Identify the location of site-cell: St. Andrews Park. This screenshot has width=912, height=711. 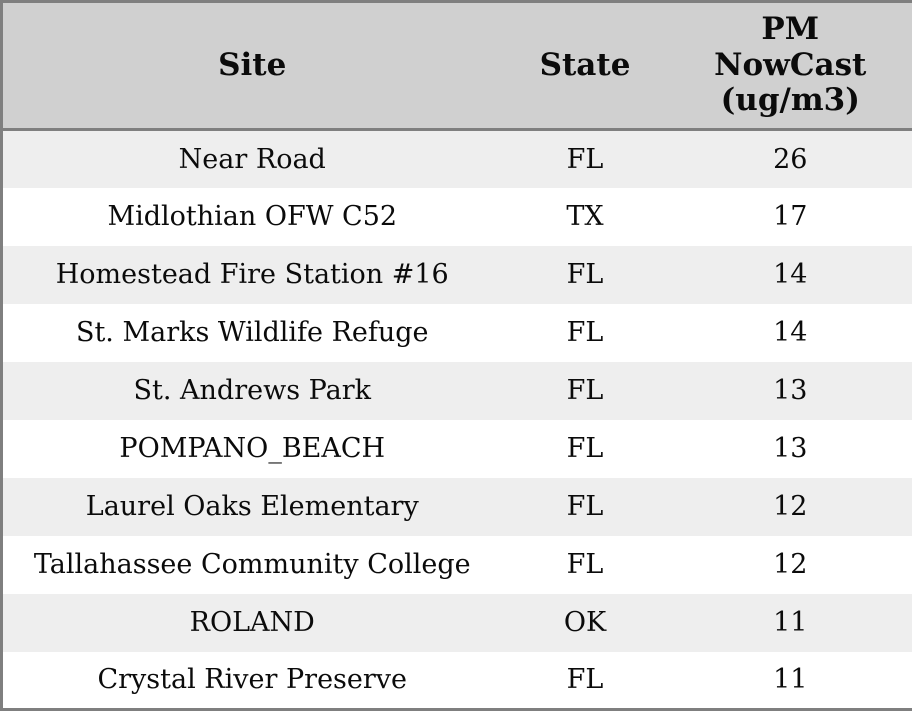
(251, 390).